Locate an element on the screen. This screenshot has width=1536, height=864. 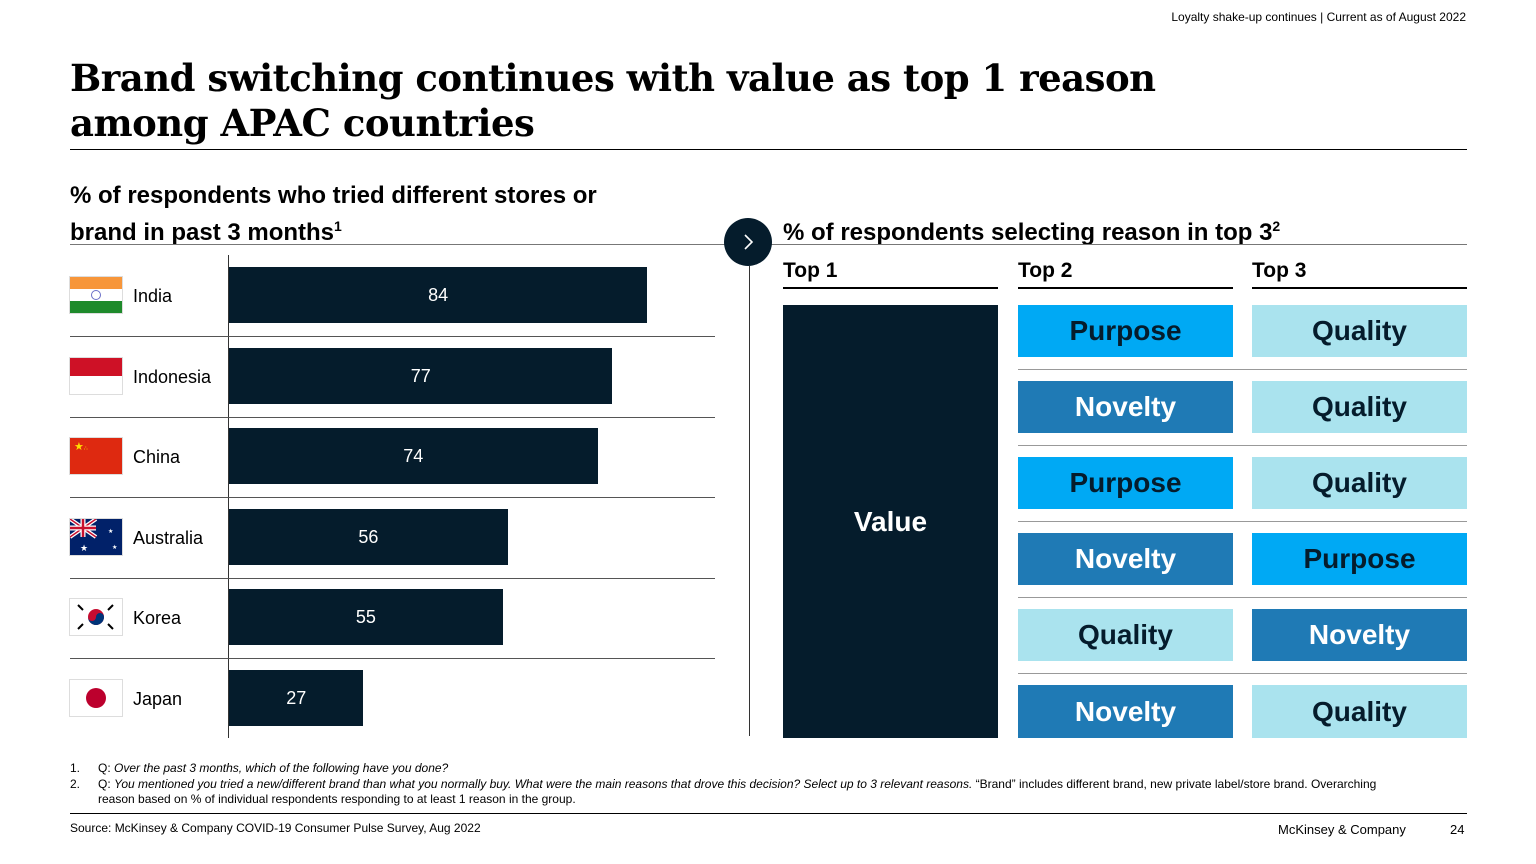
bar-value-label: 55 is located at coordinates (365, 616).